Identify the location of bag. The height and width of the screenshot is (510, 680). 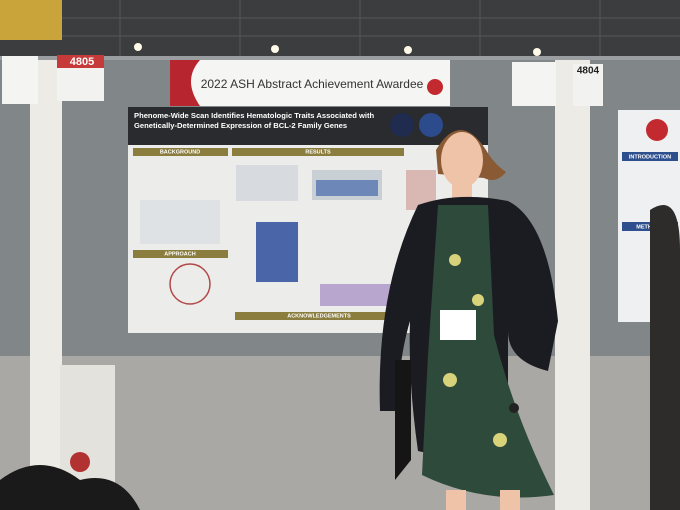
(403, 420).